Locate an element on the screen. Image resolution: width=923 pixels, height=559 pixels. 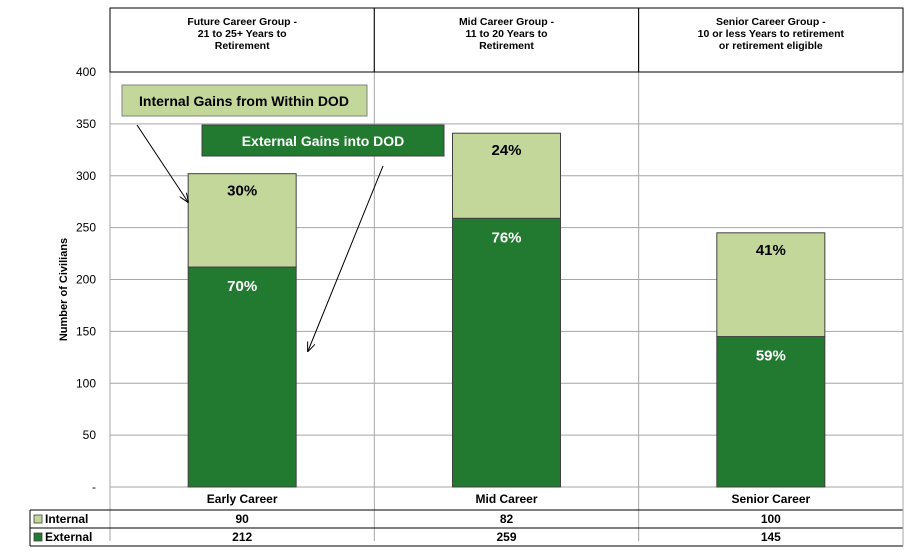
group-header-line: or retirement eligible is located at coordinates (771, 46).